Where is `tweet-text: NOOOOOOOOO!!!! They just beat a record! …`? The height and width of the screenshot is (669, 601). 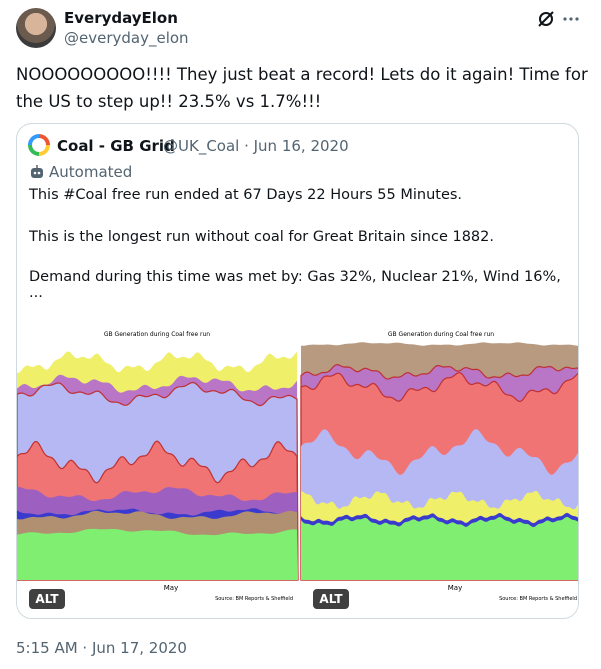 tweet-text: NOOOOOOOOO!!!! They just beat a record! … is located at coordinates (302, 88).